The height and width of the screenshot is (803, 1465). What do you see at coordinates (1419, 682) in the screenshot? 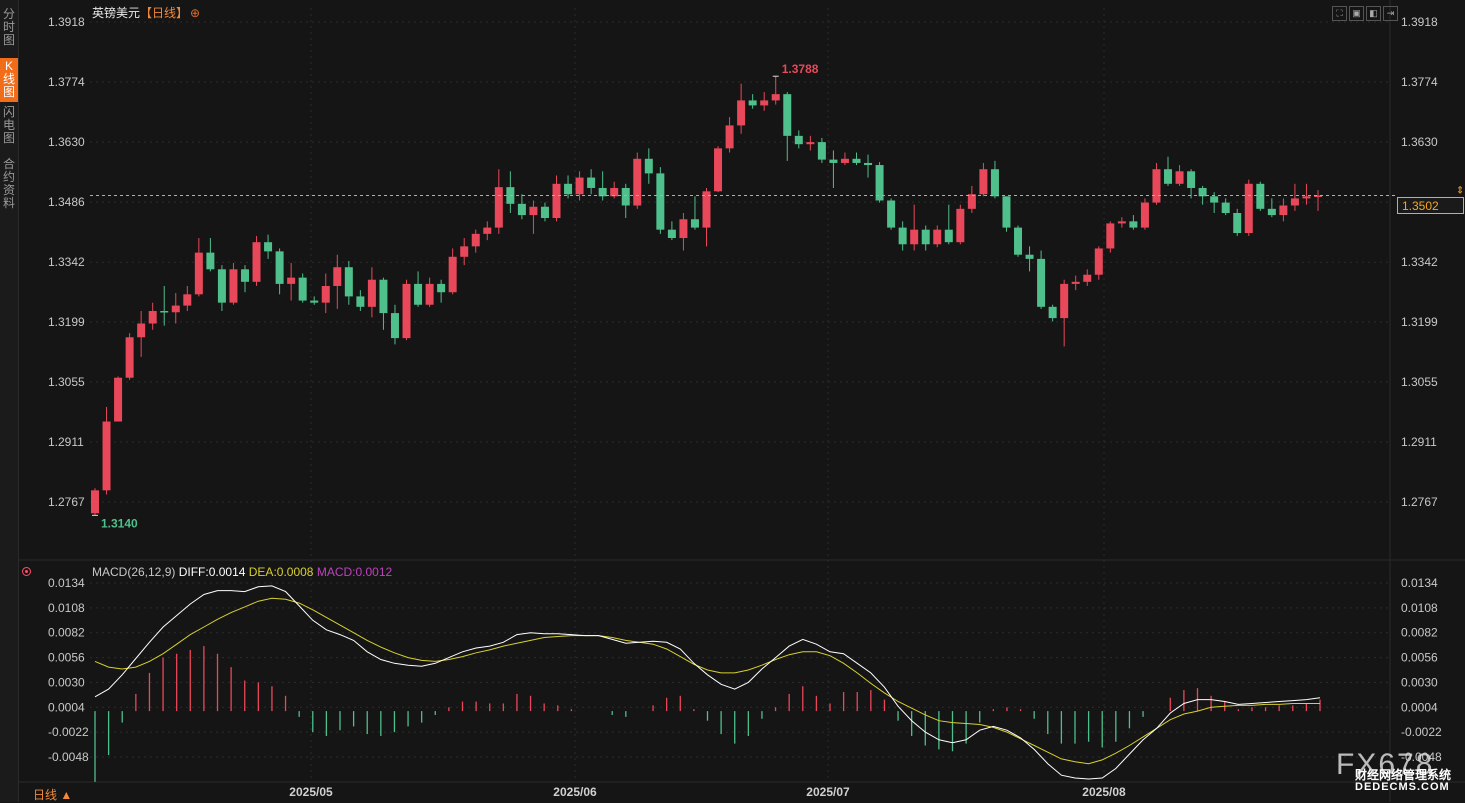
I see `macd-axis-label-right: 0.0030` at bounding box center [1419, 682].